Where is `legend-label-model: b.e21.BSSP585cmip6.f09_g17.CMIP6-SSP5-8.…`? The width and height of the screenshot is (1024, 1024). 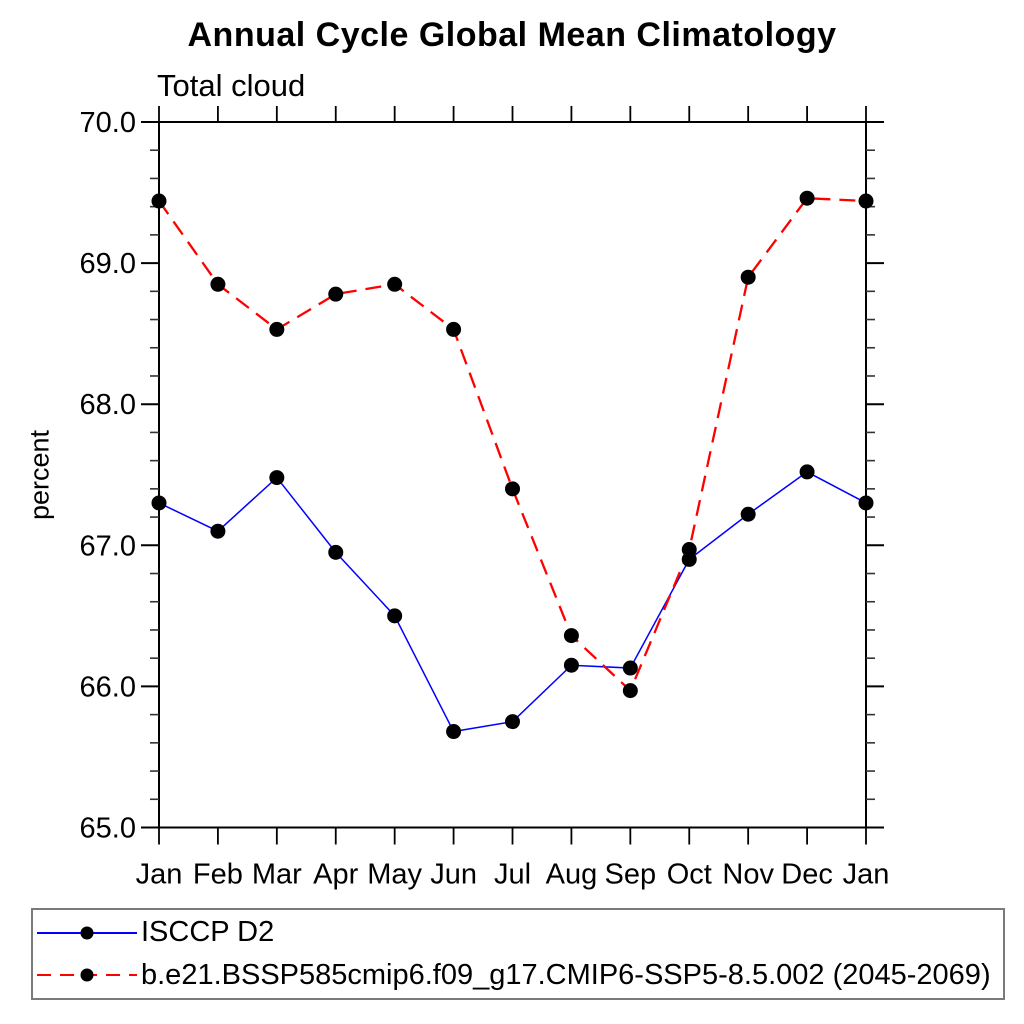
legend-label-model: b.e21.BSSP585cmip6.f09_g17.CMIP6-SSP5-8.… is located at coordinates (566, 974).